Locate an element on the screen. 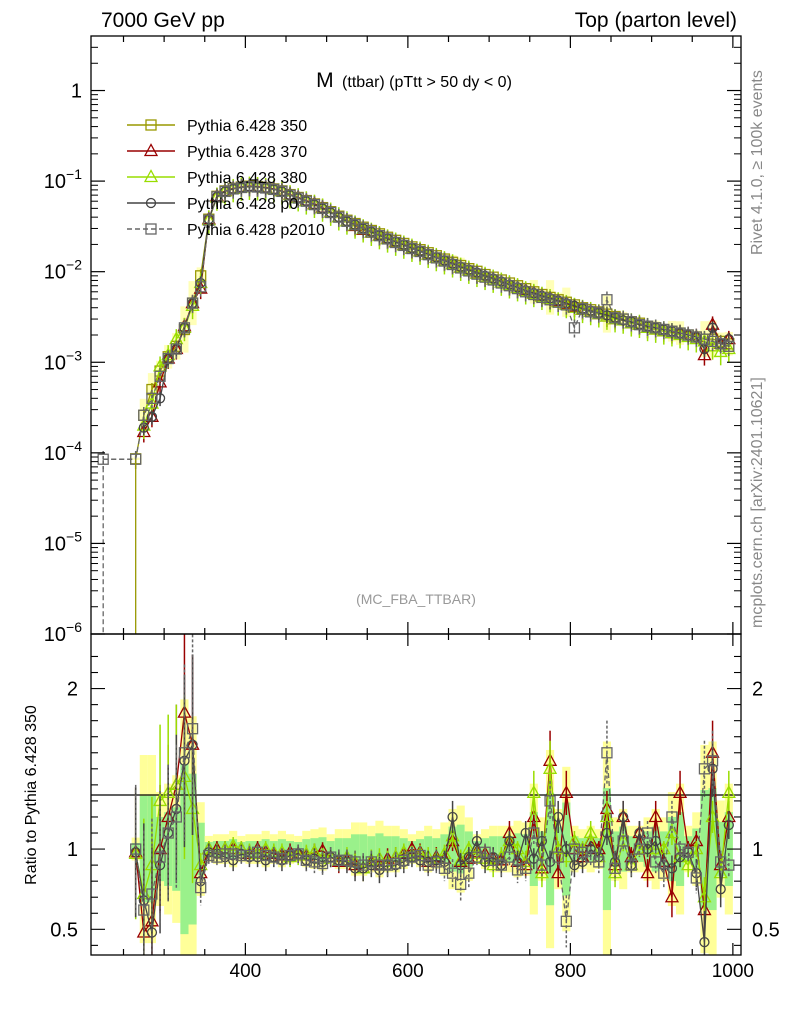 This screenshot has height=1024, width=786. y-tick-label: 10⁻³ is located at coordinates (63, 360).